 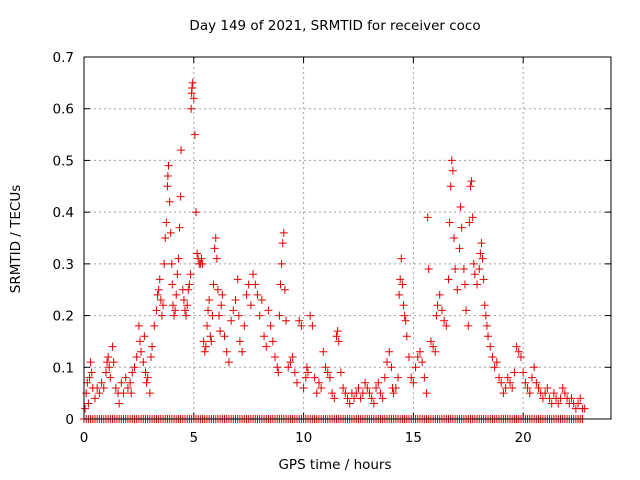 What do you see at coordinates (69, 420) in the screenshot?
I see `y-tick-label: 0` at bounding box center [69, 420].